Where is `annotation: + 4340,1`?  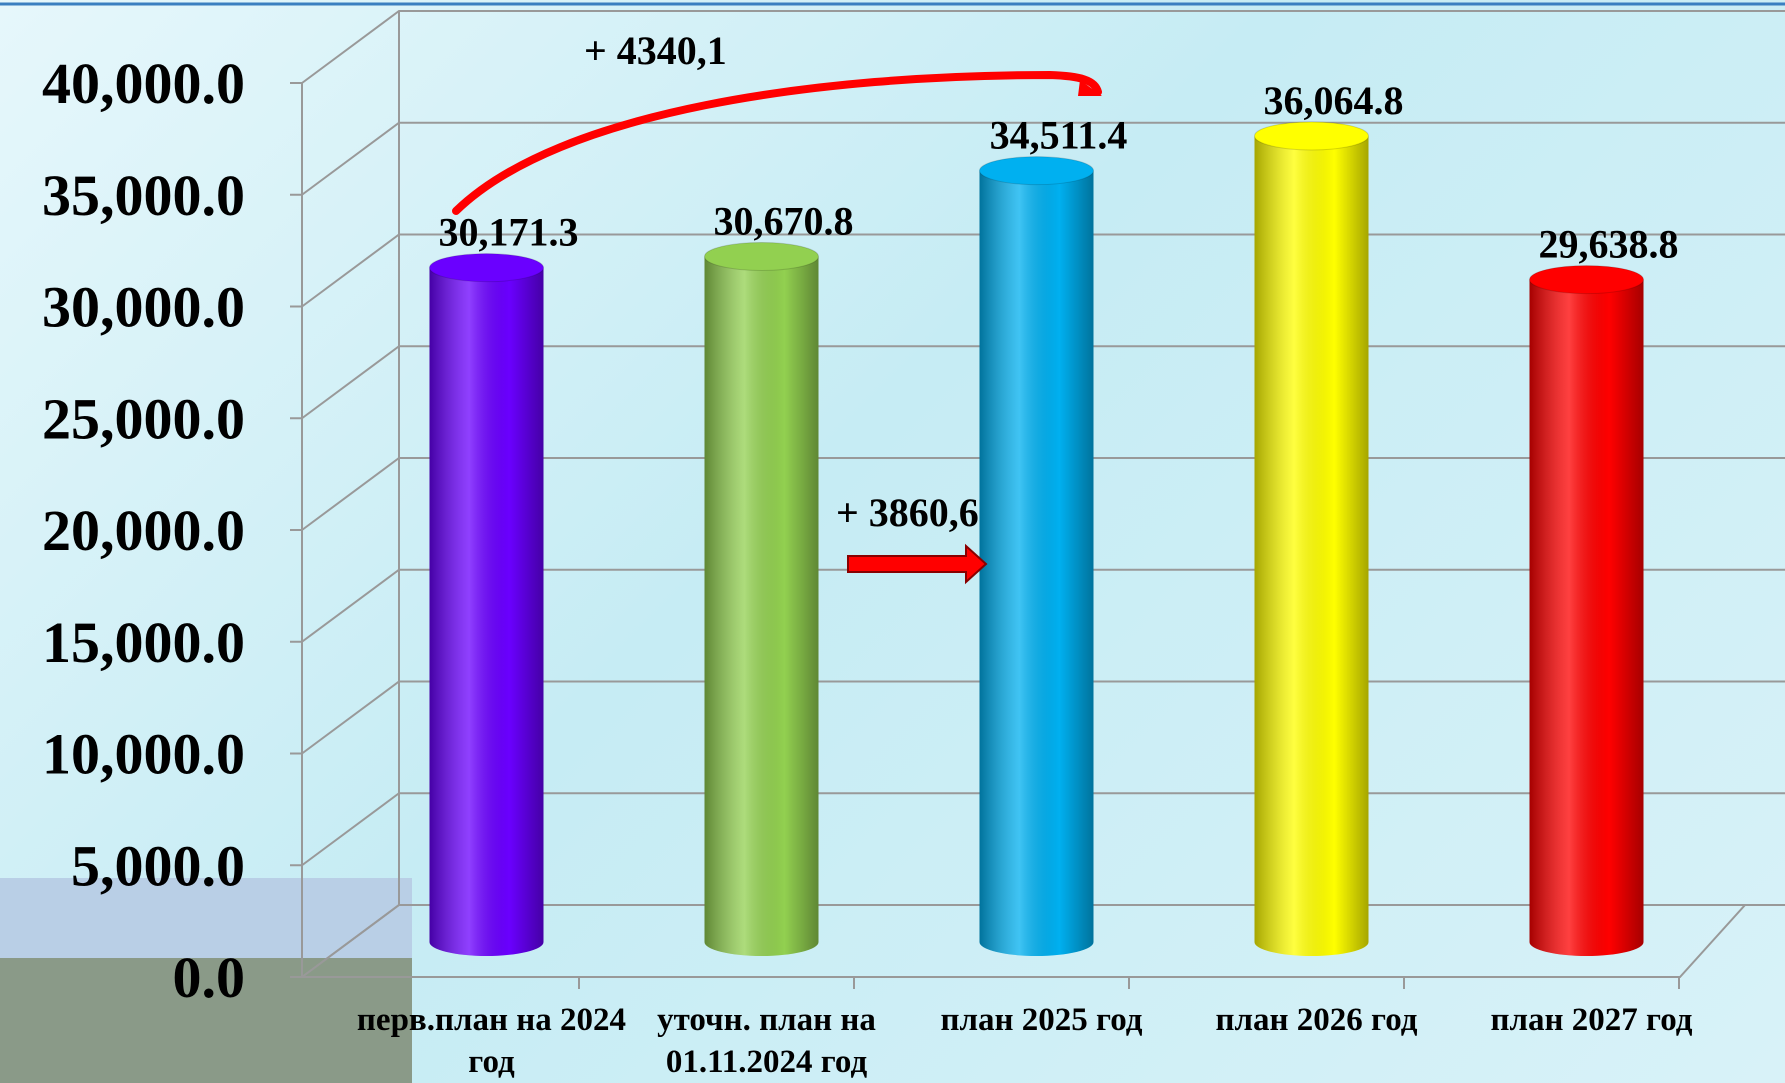
annotation: + 4340,1 is located at coordinates (655, 50).